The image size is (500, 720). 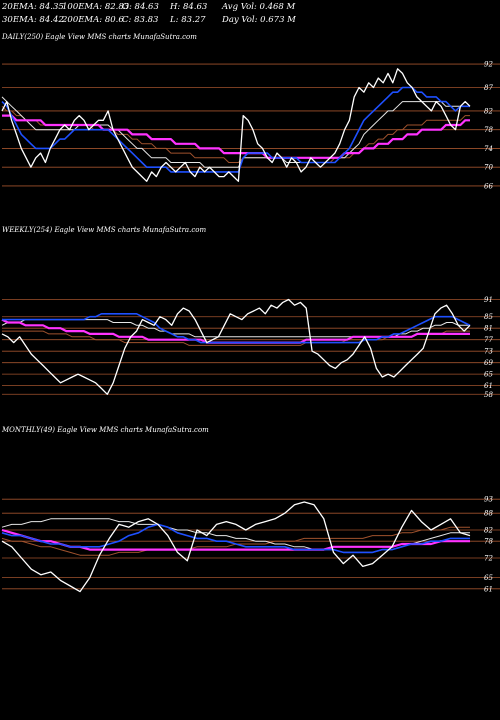 I want to click on monthly-y-tick-label: 93, so click(x=488, y=500).